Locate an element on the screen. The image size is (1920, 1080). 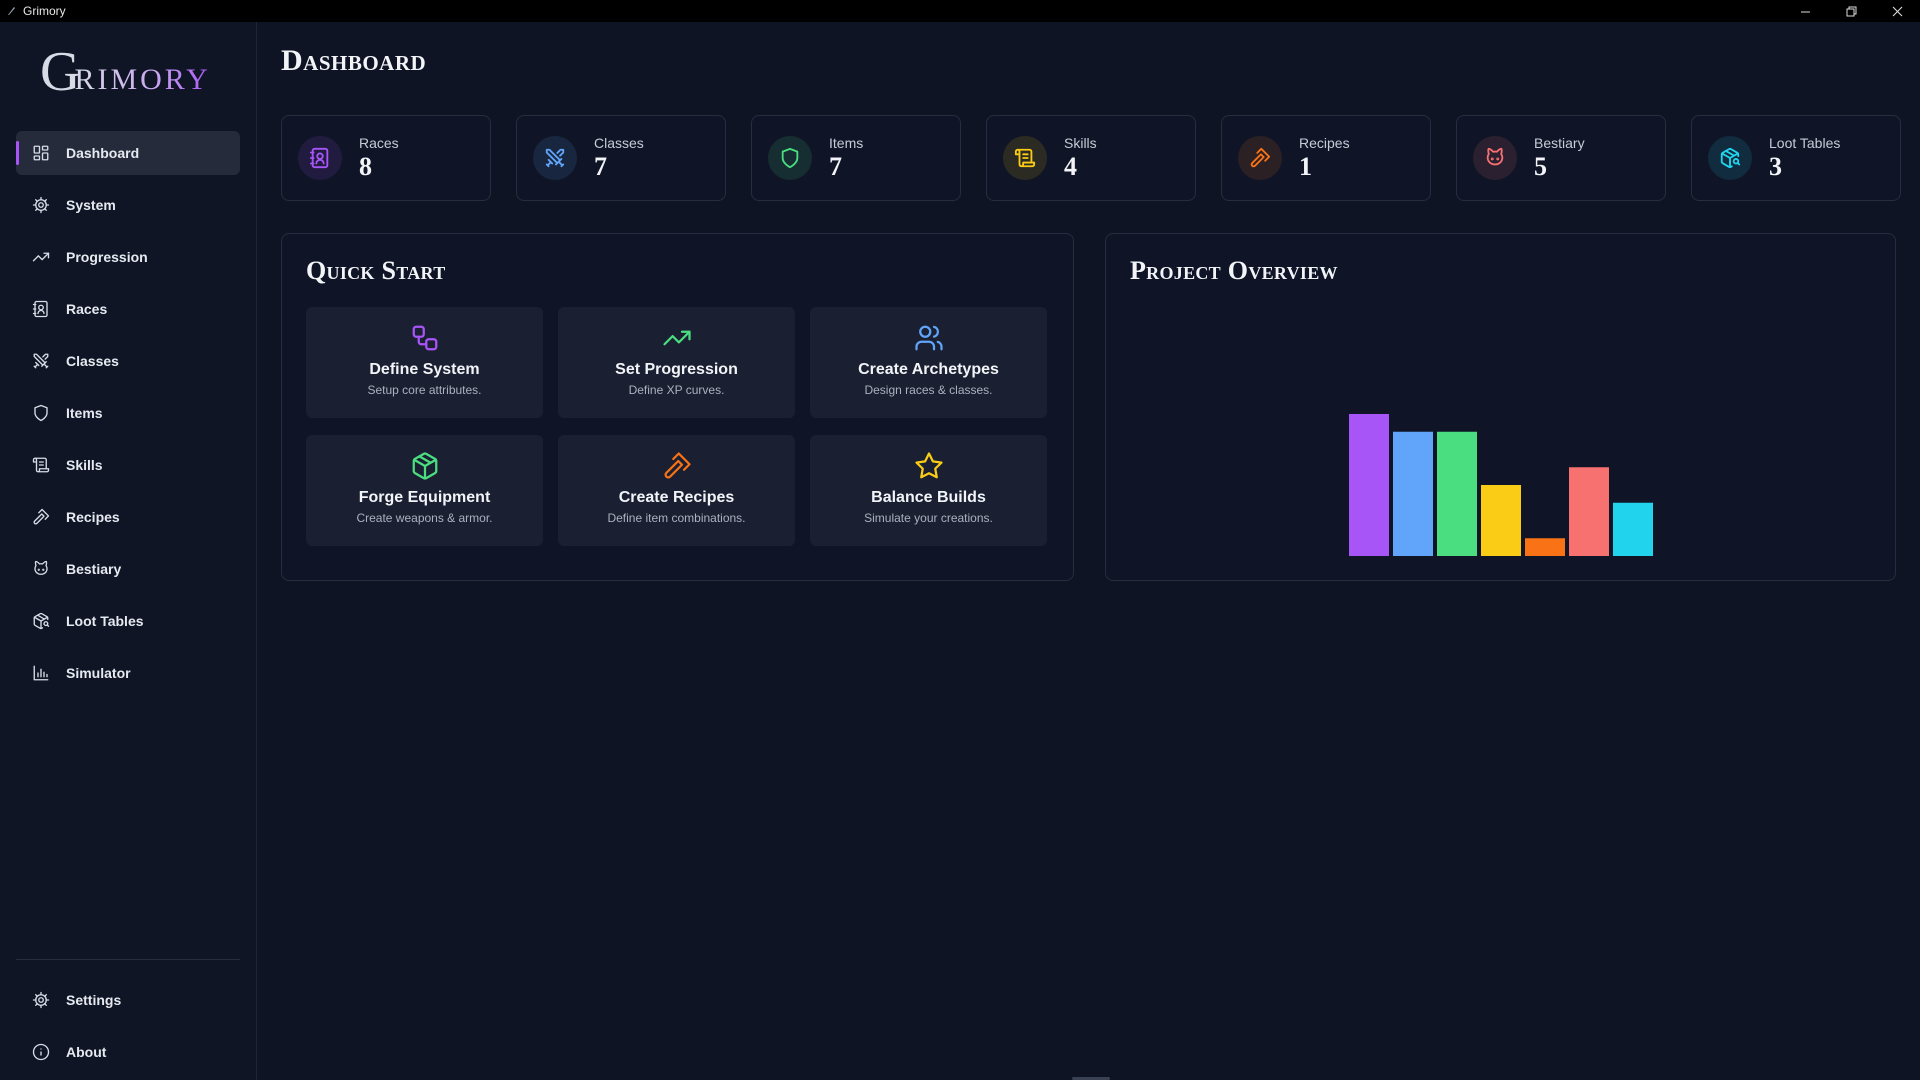
stat-text: Skills 4 is located at coordinates (1080, 158).